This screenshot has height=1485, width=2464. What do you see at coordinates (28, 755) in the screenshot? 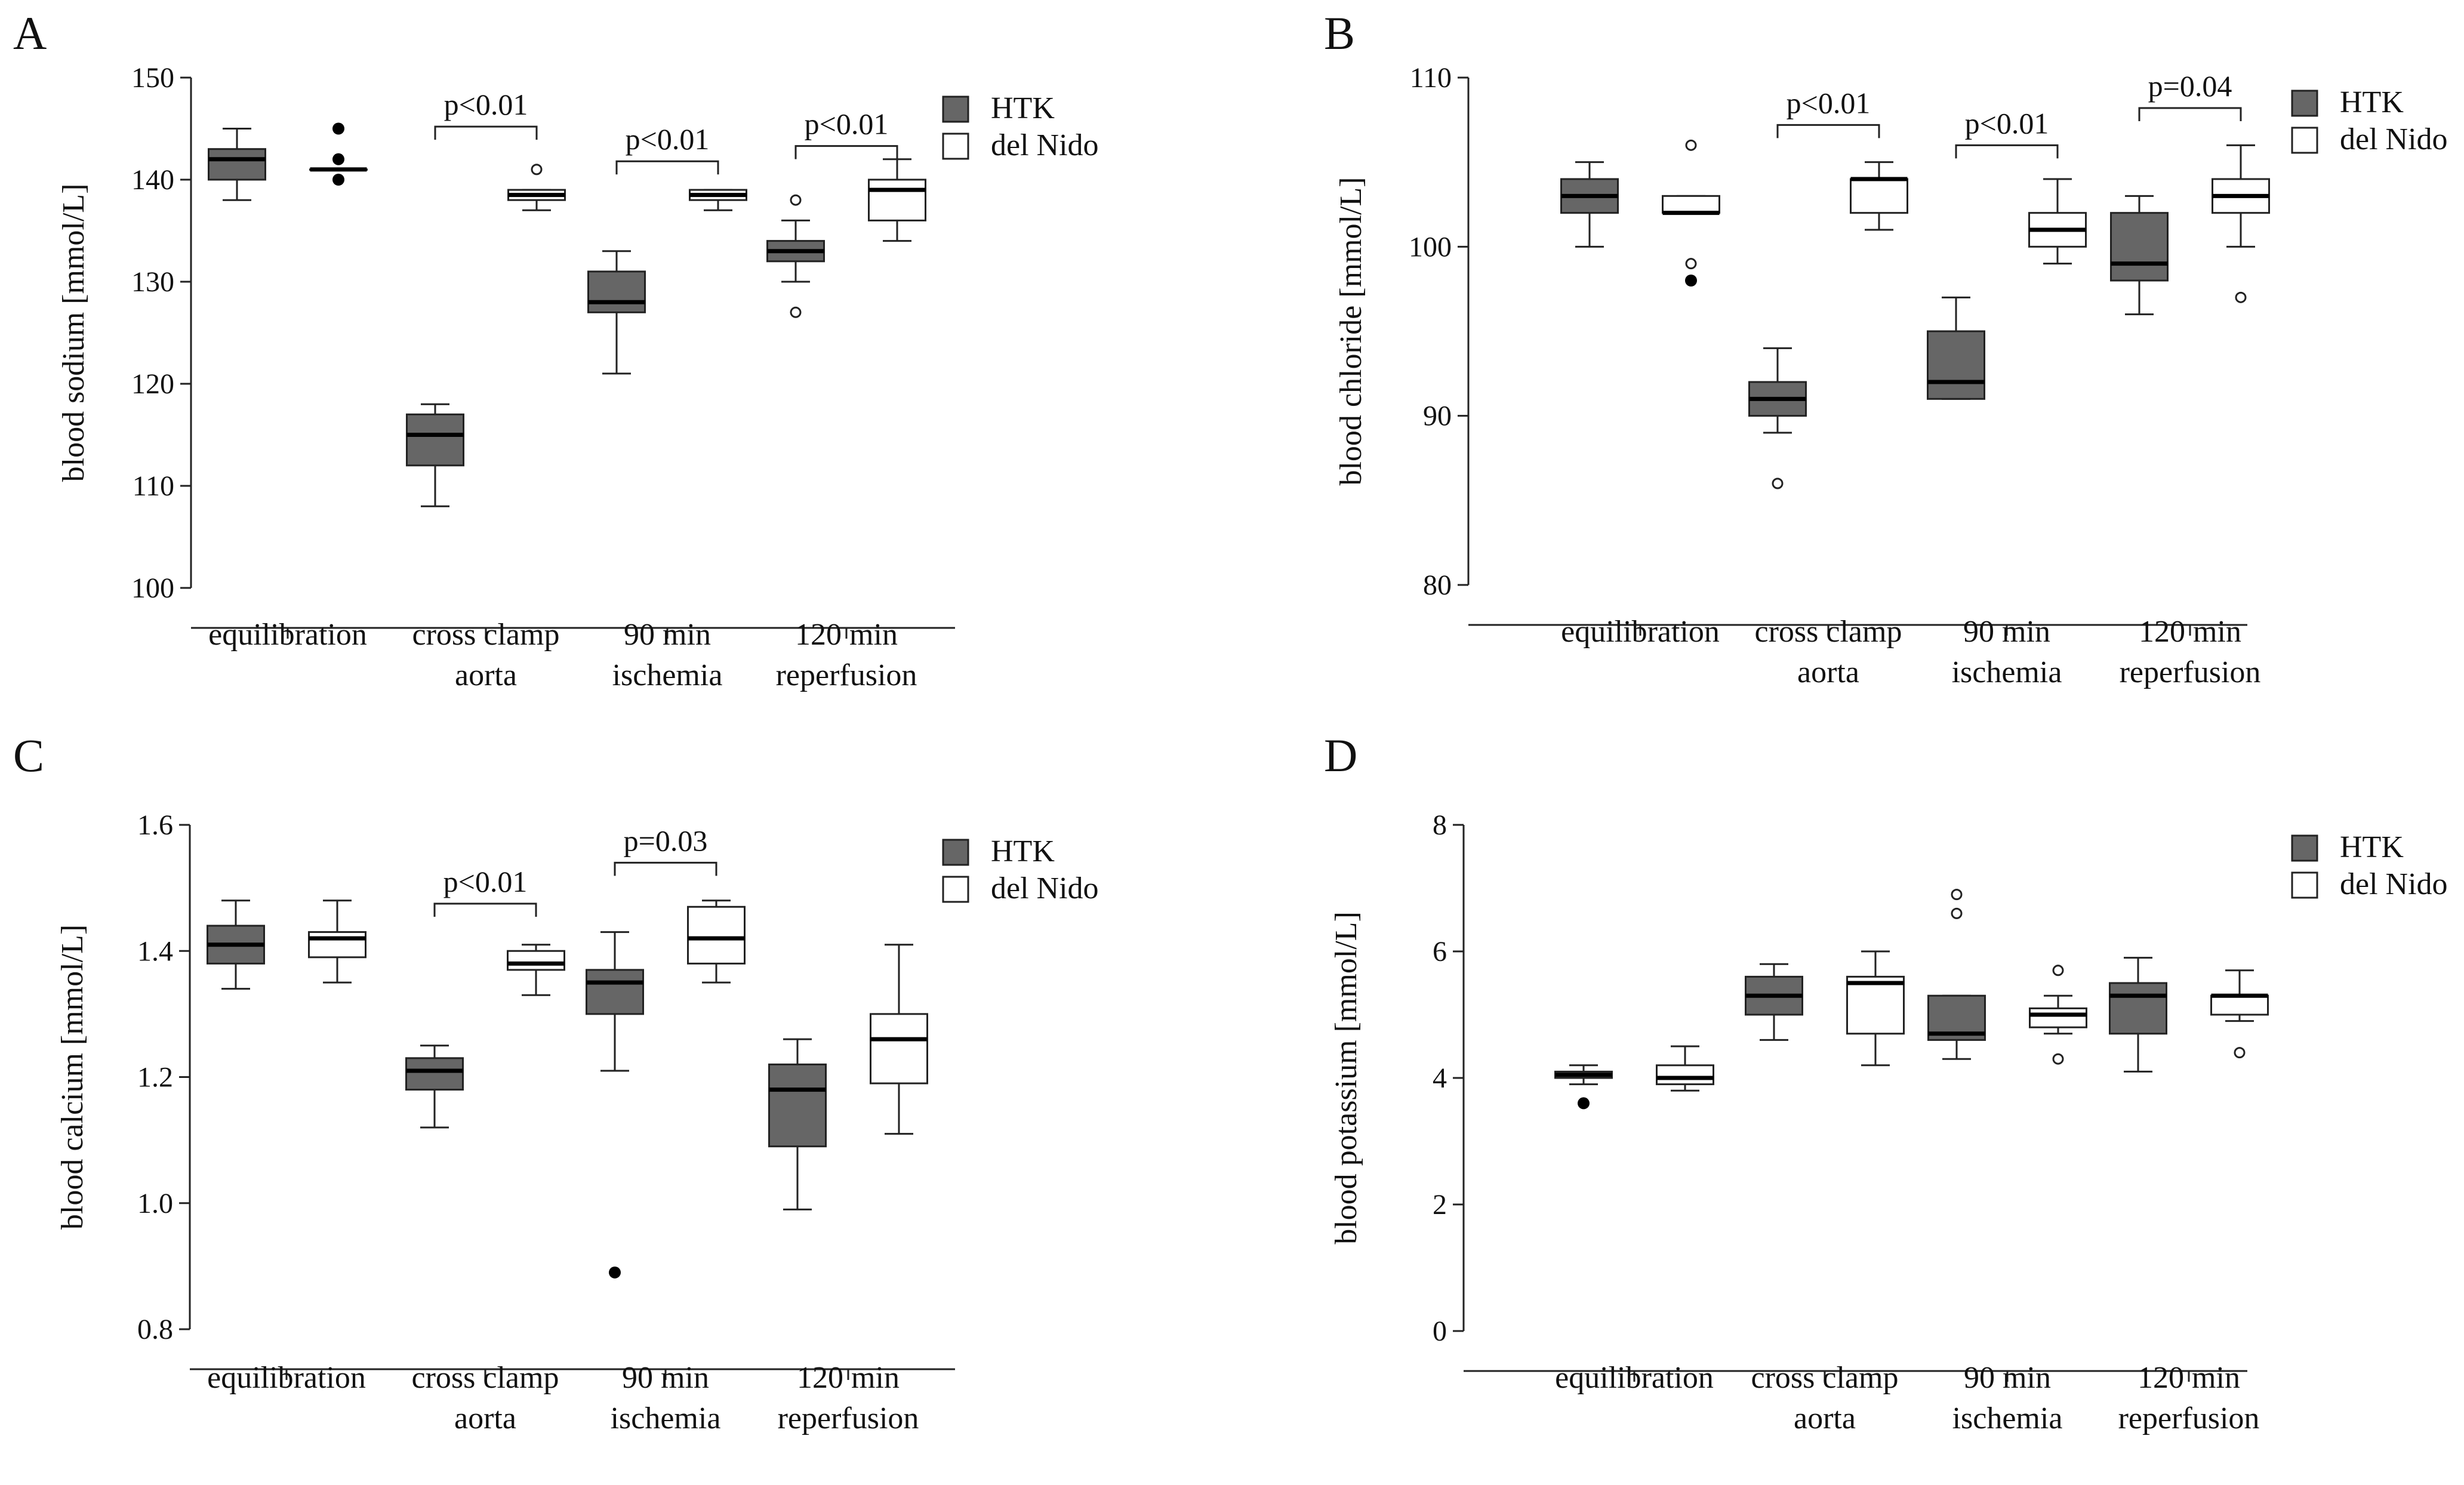
I see `panel-label: C` at bounding box center [28, 755].